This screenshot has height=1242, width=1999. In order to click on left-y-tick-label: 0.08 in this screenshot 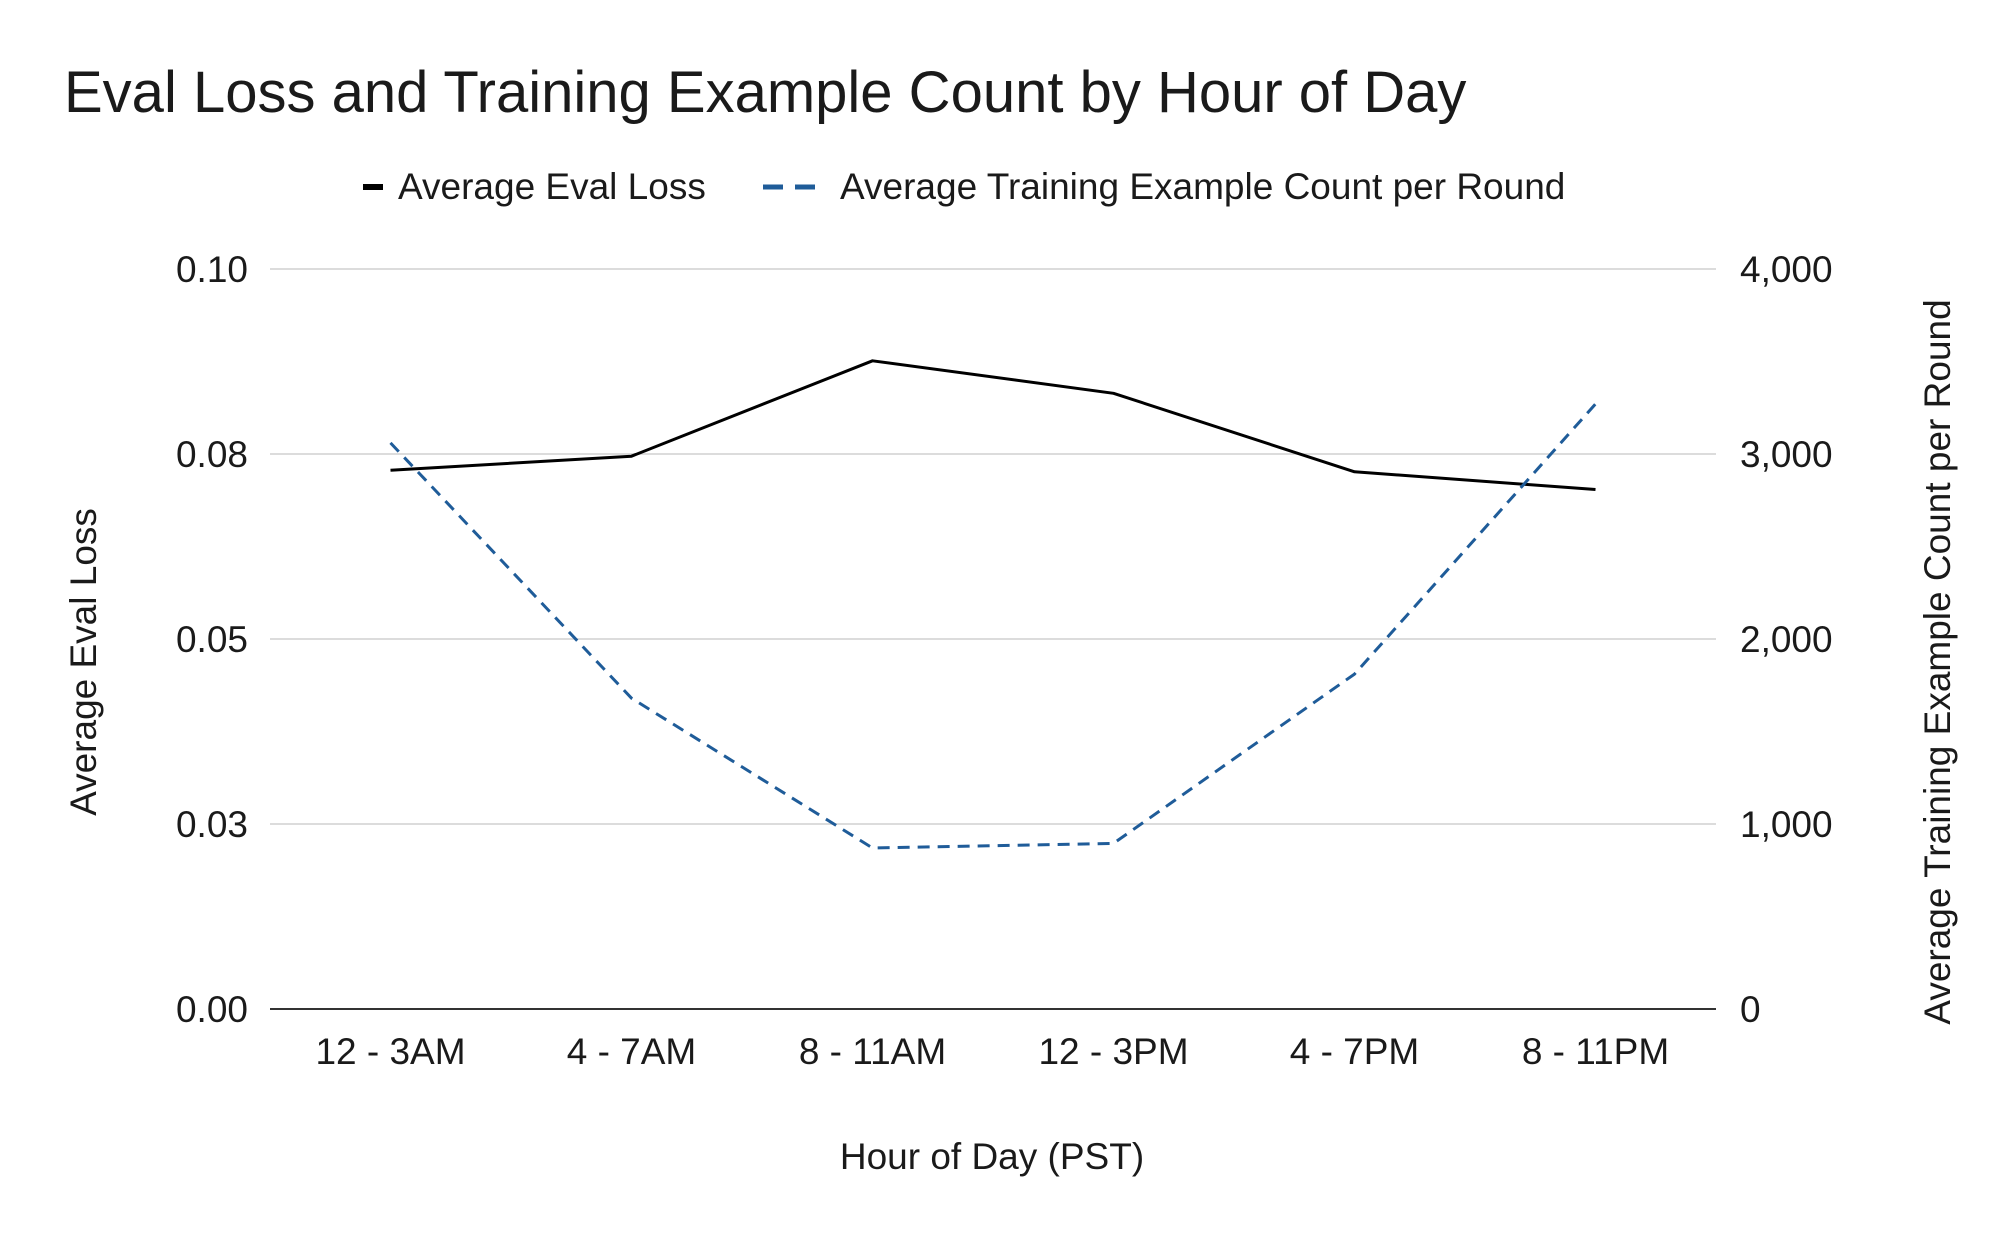, I will do `click(212, 454)`.